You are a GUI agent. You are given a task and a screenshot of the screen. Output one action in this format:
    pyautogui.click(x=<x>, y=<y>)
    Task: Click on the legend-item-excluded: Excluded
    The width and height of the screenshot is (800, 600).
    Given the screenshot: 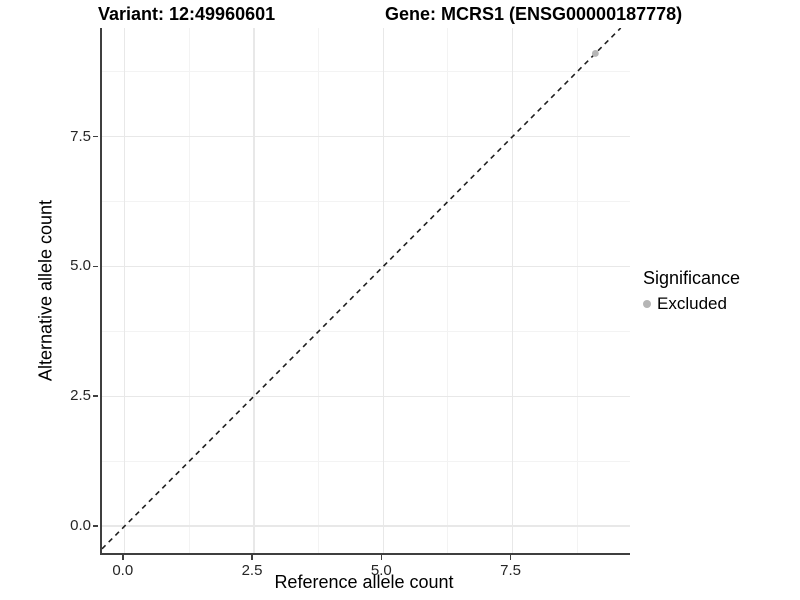 What is the action you would take?
    pyautogui.click(x=691, y=304)
    